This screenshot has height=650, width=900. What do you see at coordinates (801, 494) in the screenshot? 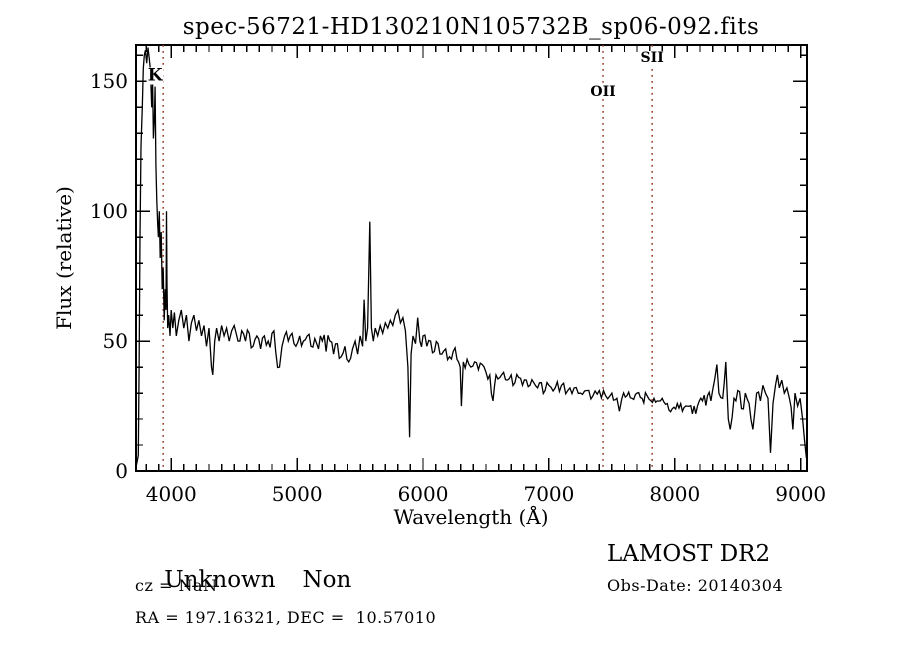
I see `x-tick-label: 9000` at bounding box center [801, 494].